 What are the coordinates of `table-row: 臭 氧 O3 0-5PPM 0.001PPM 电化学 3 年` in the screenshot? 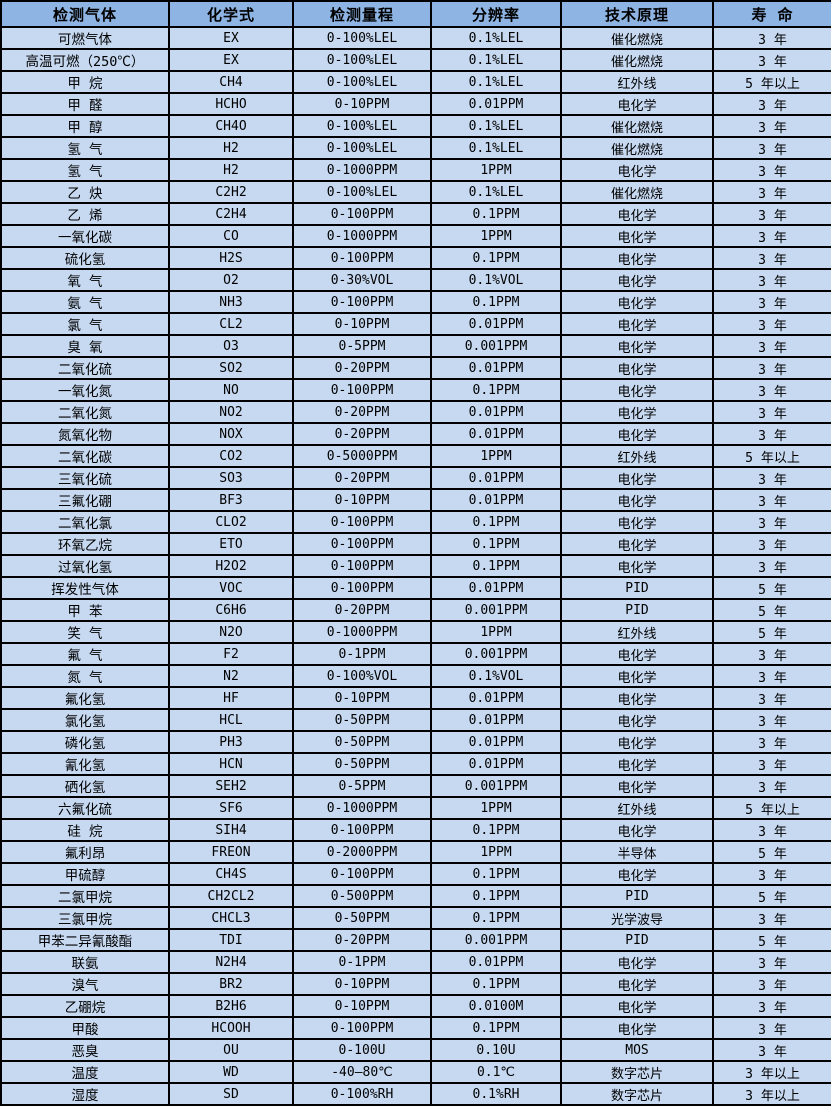 It's located at (415, 346).